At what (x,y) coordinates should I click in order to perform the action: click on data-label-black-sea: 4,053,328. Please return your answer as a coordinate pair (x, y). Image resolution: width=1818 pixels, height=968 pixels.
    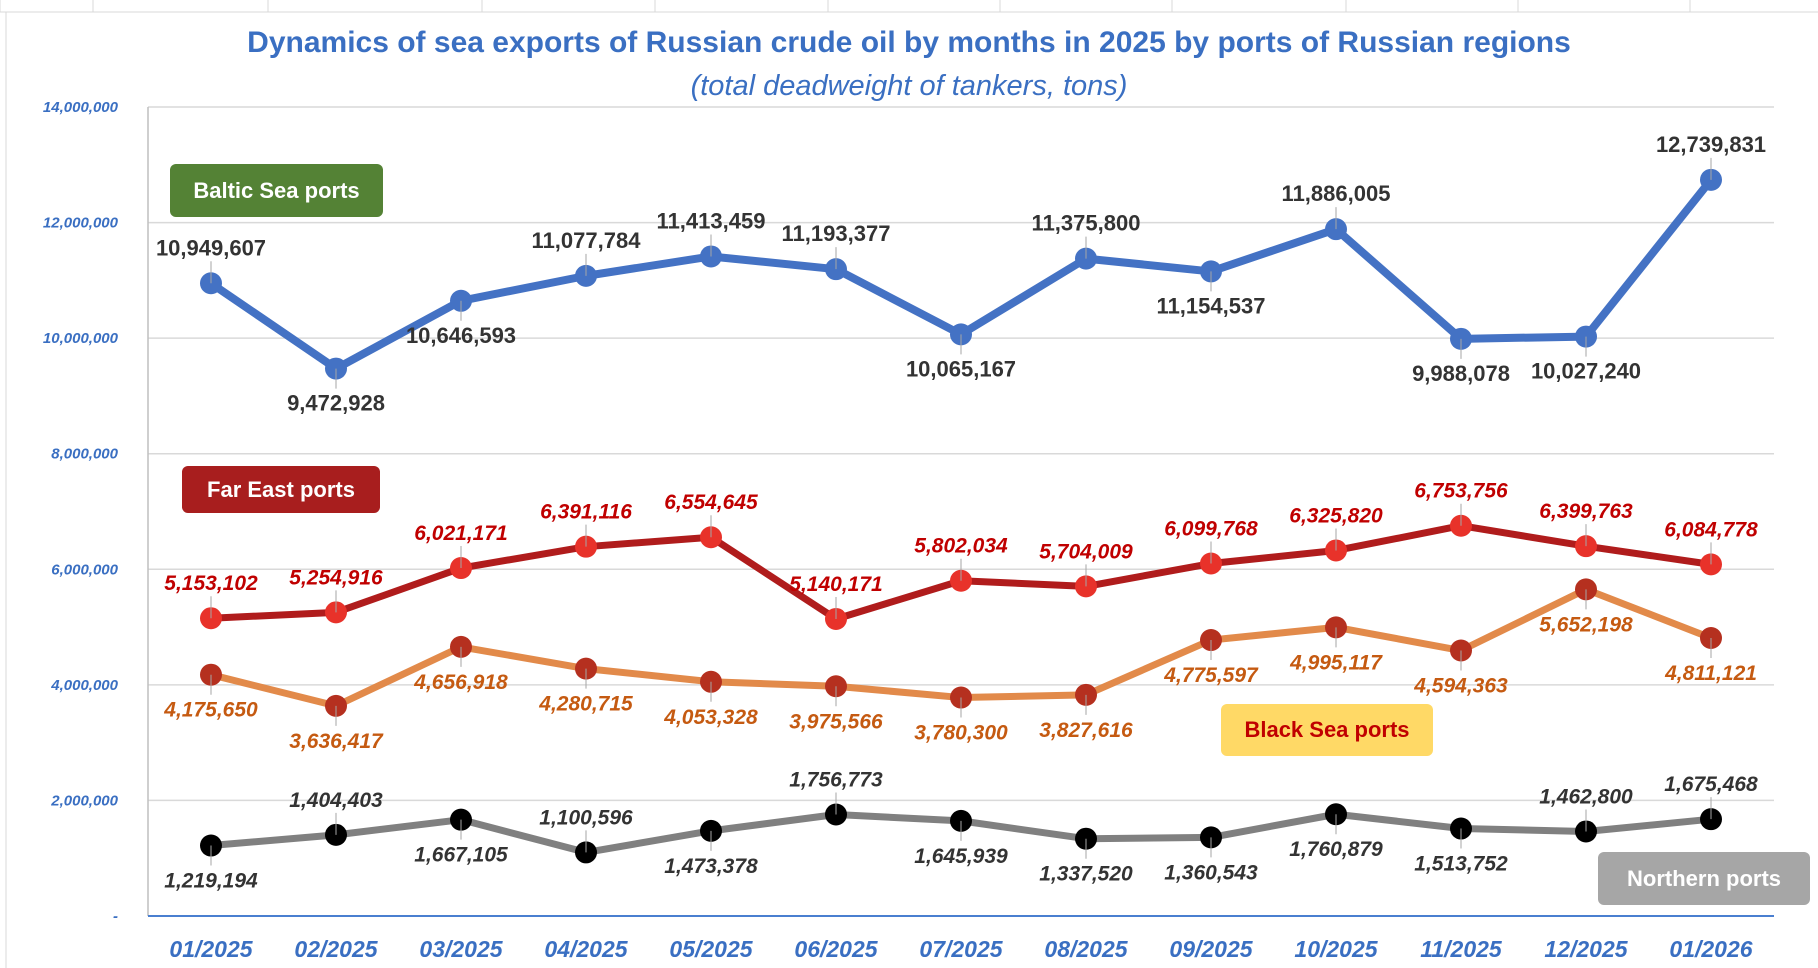
    Looking at the image, I should click on (710, 717).